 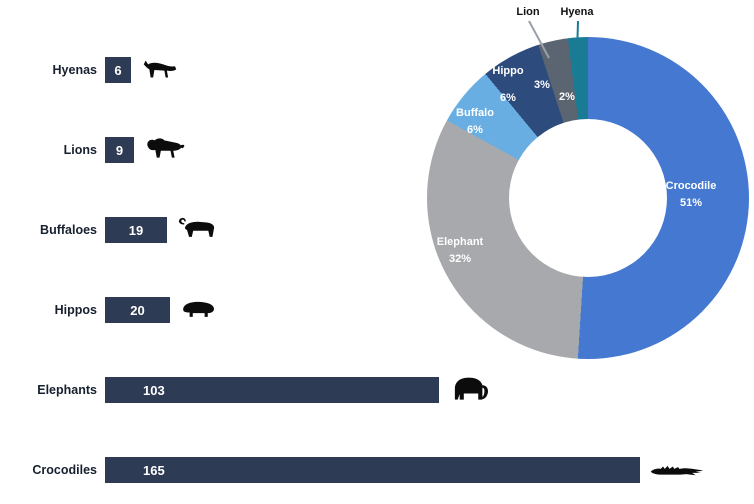 I want to click on segment-label-crocodile: Crocodile 51%, so click(x=691, y=195).